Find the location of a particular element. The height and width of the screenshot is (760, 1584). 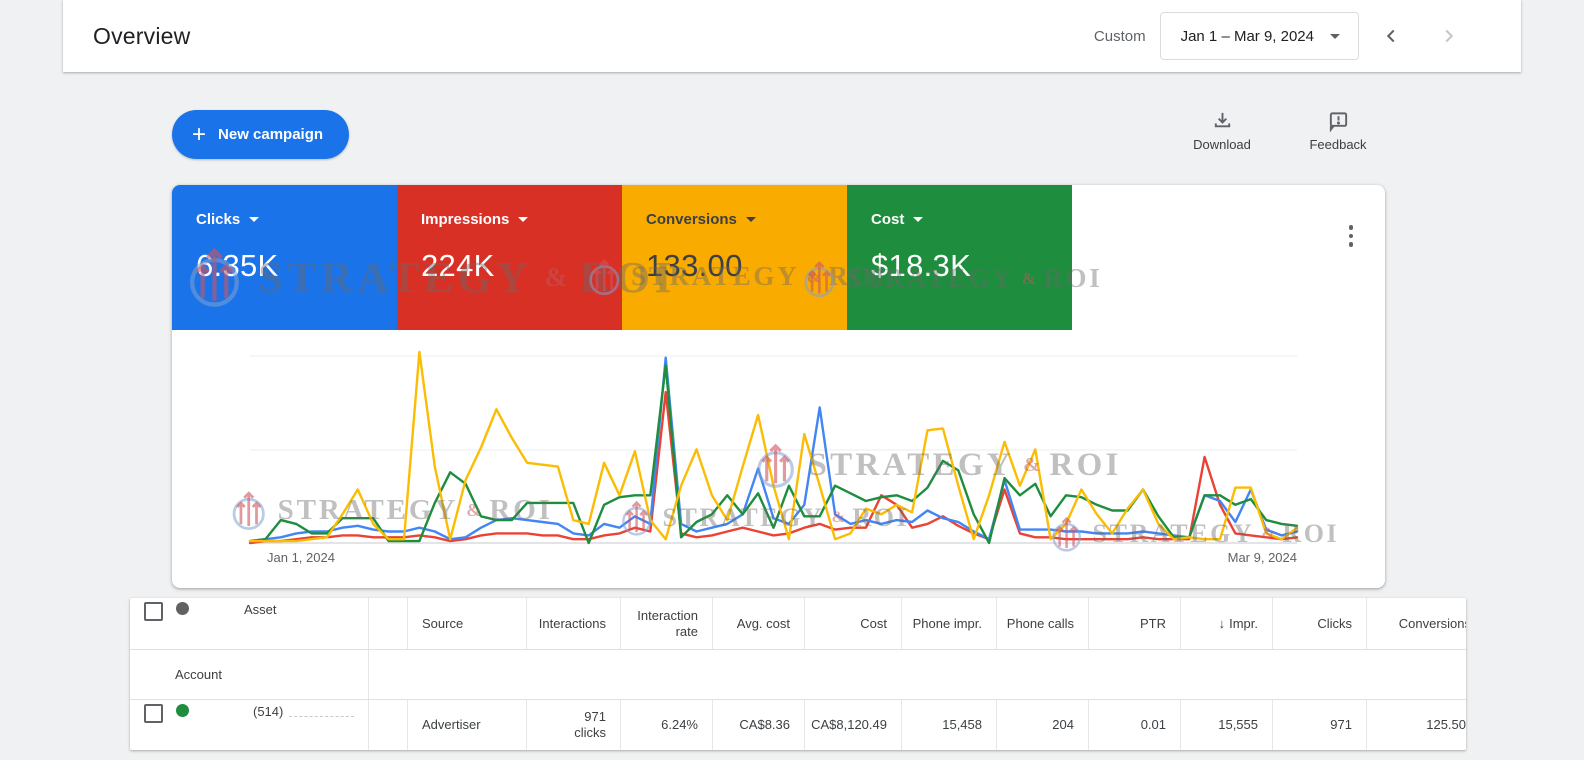

scorecard-clicks: Clicks 6.35K is located at coordinates (284, 257).